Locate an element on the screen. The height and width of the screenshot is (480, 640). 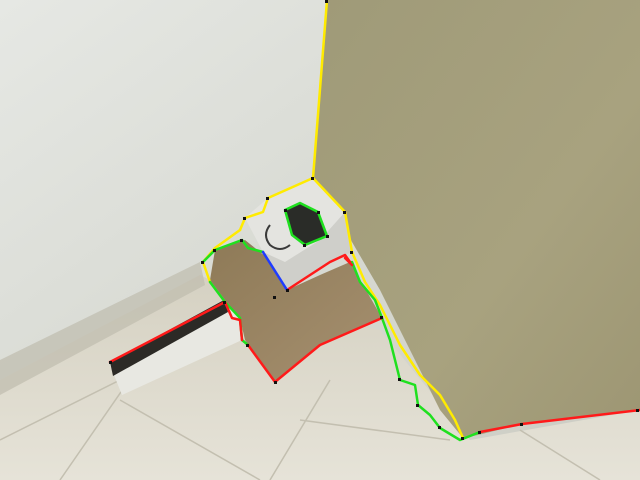
red-boundary-small is located at coordinates (348, 261).